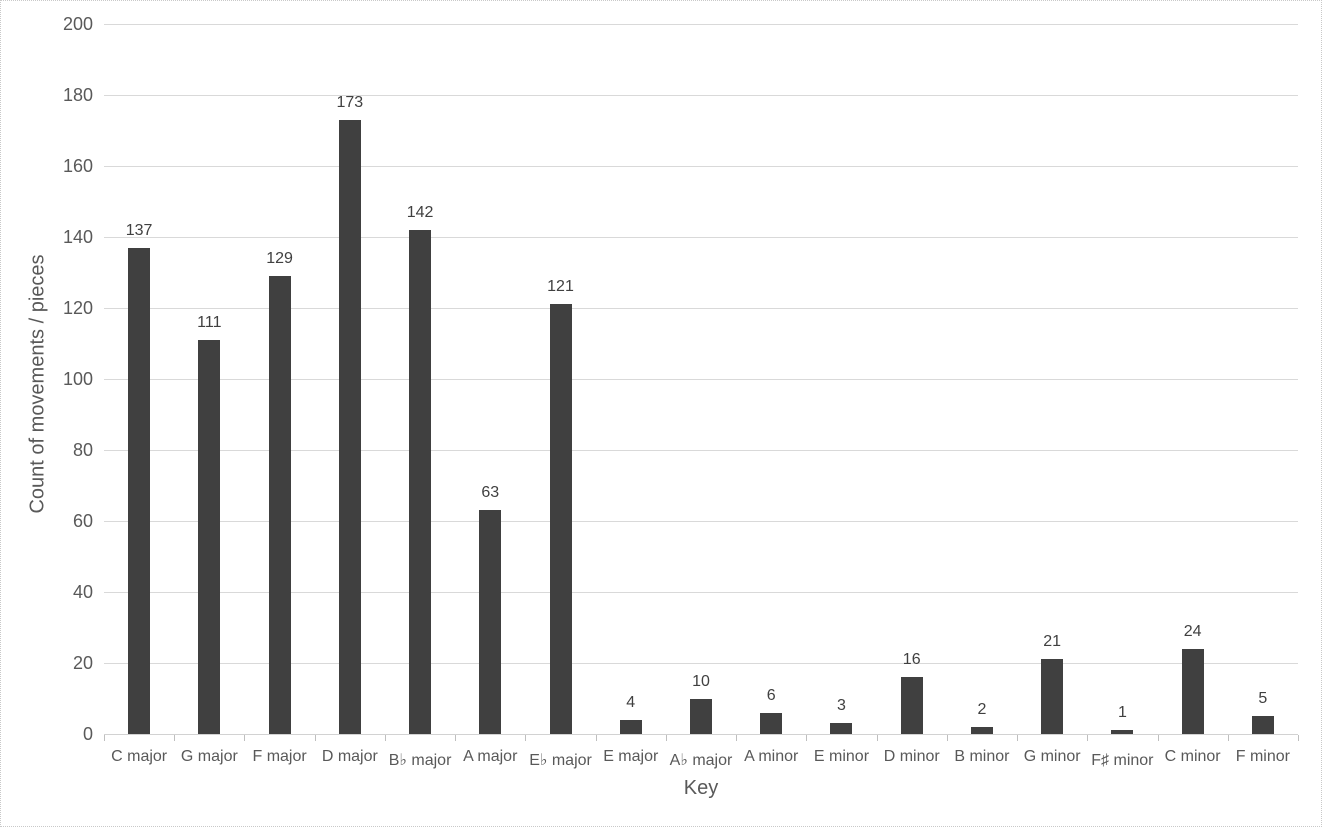 Image resolution: width=1322 pixels, height=827 pixels. I want to click on bar-value-label: 1, so click(1122, 713).